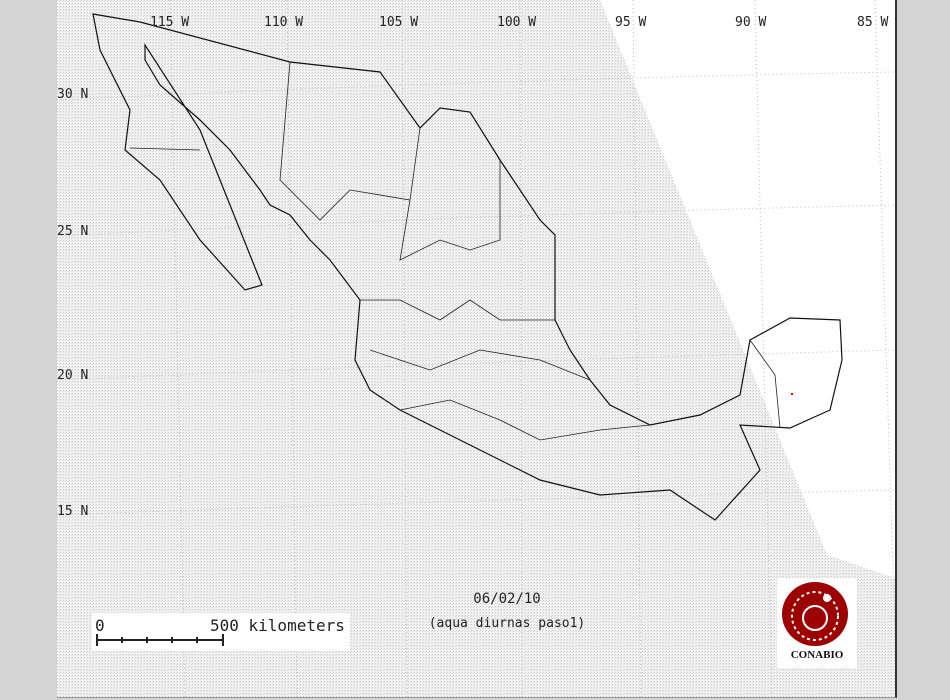  Describe the element at coordinates (73, 375) in the screenshot. I see `lat-label-20n: 20 N` at that location.